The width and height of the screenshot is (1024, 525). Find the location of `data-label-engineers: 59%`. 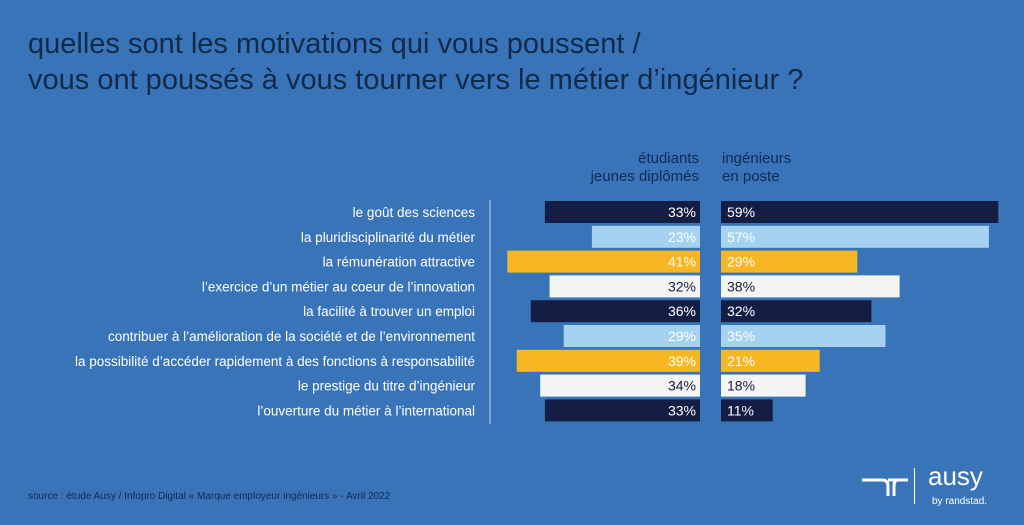

data-label-engineers: 59% is located at coordinates (741, 212).